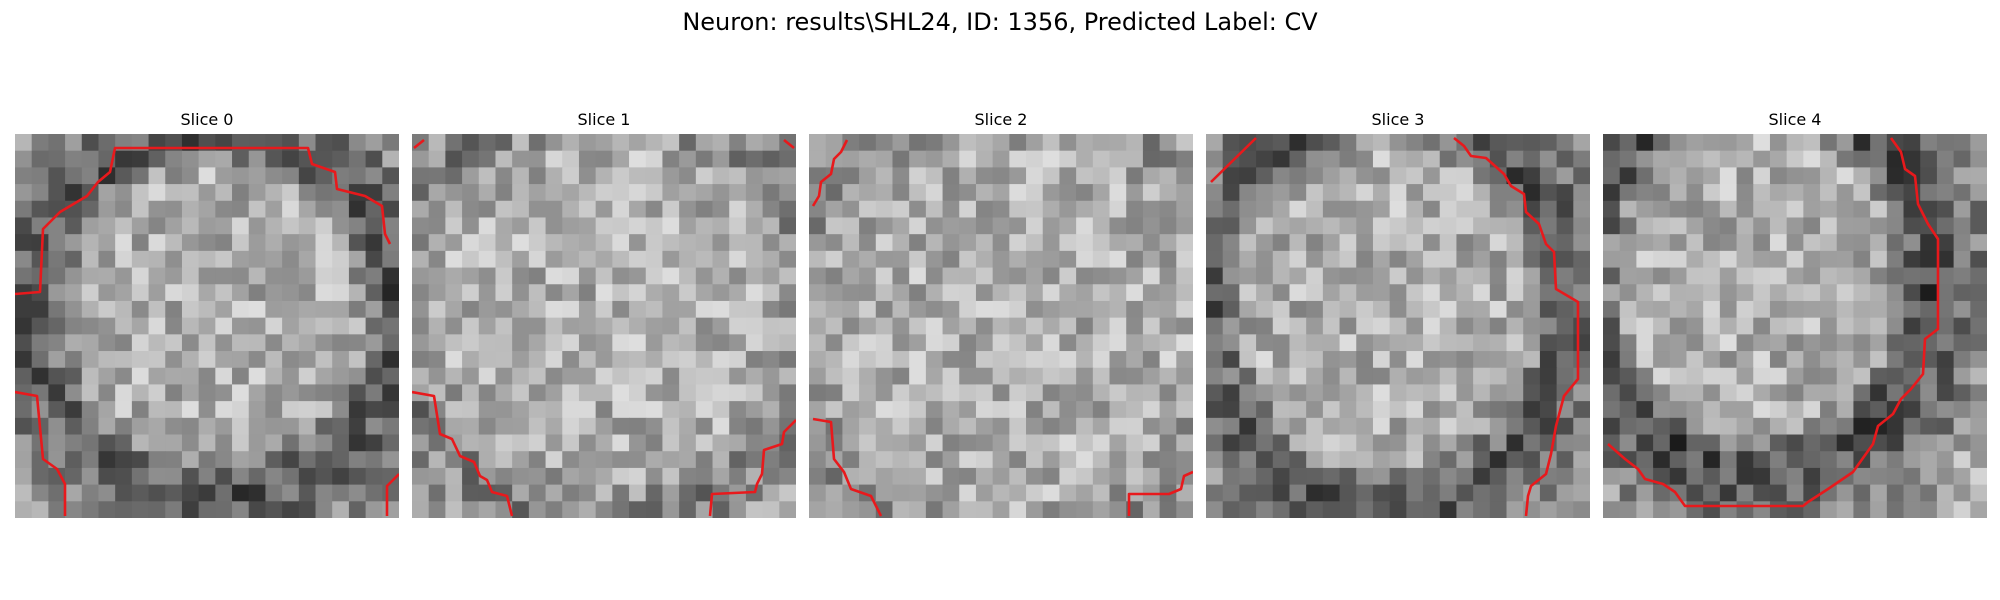 The image size is (2000, 600). I want to click on slice-panel-2: Slice 2, so click(1001, 314).